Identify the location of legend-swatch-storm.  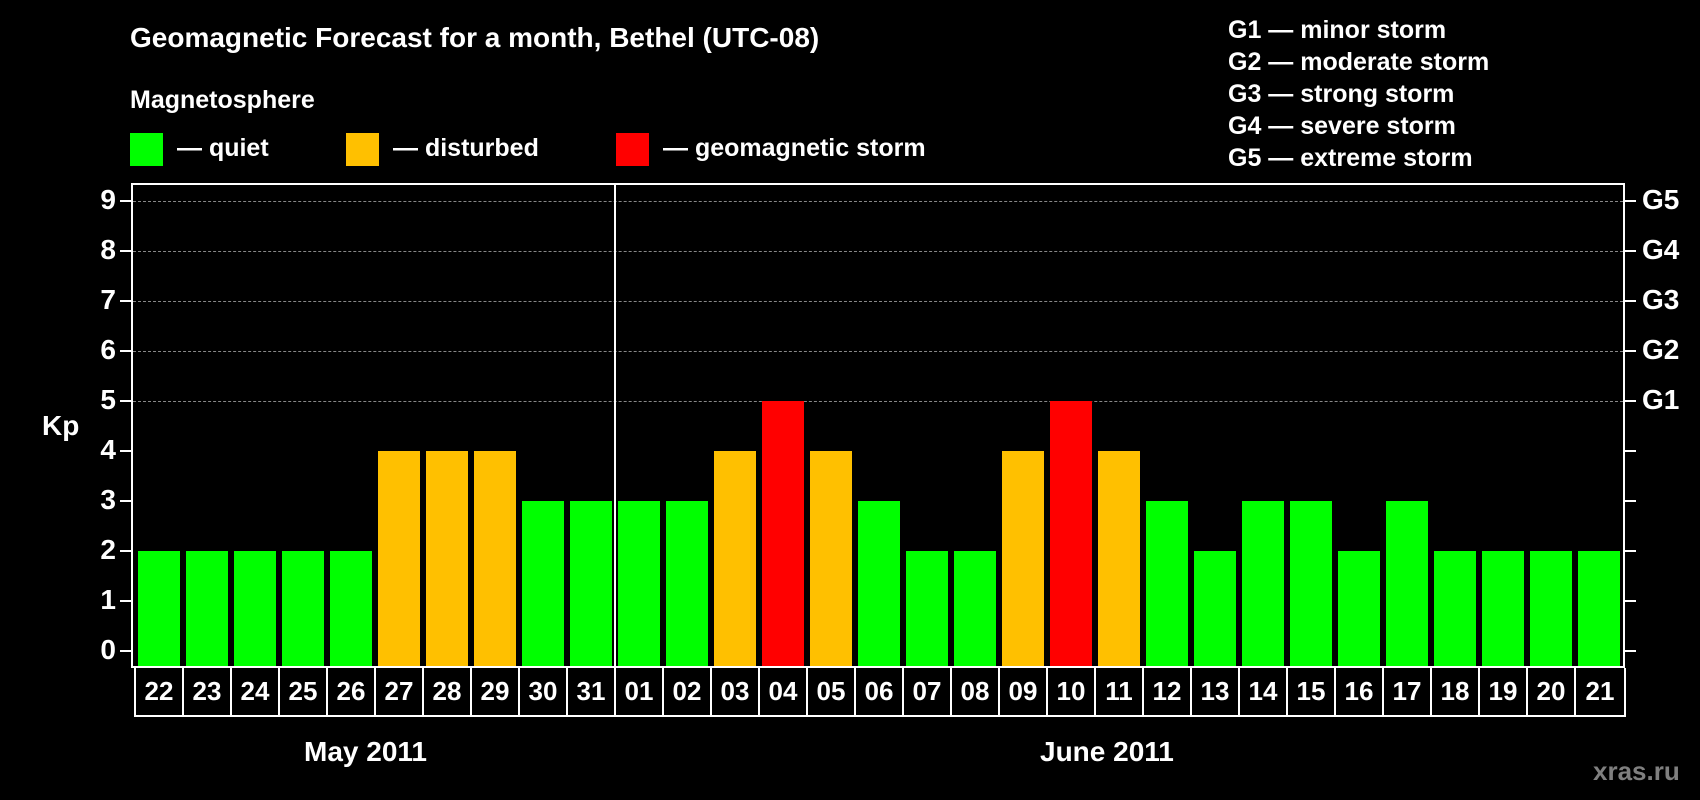
(632, 149).